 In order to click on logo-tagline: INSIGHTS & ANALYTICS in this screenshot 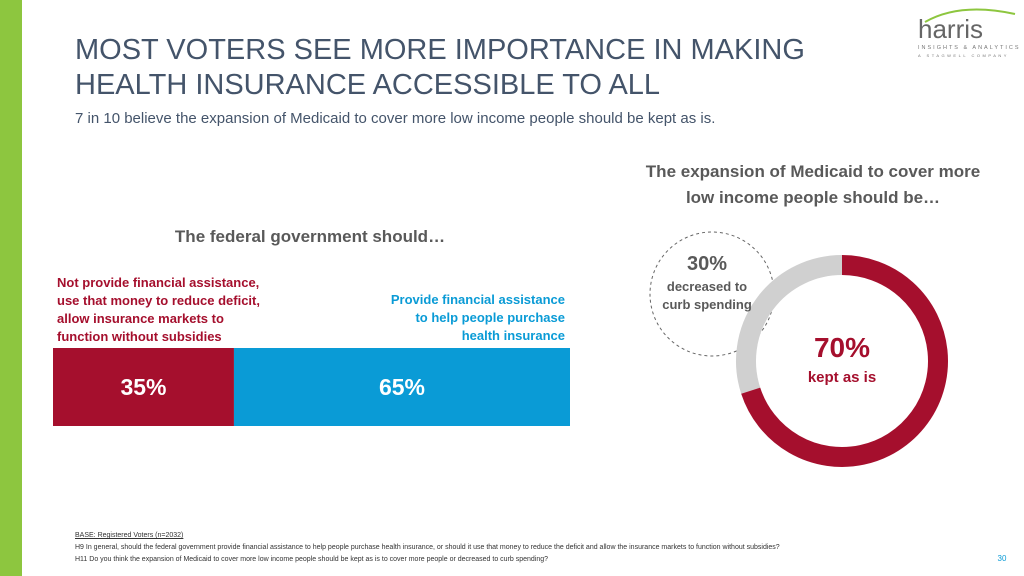, I will do `click(969, 48)`.